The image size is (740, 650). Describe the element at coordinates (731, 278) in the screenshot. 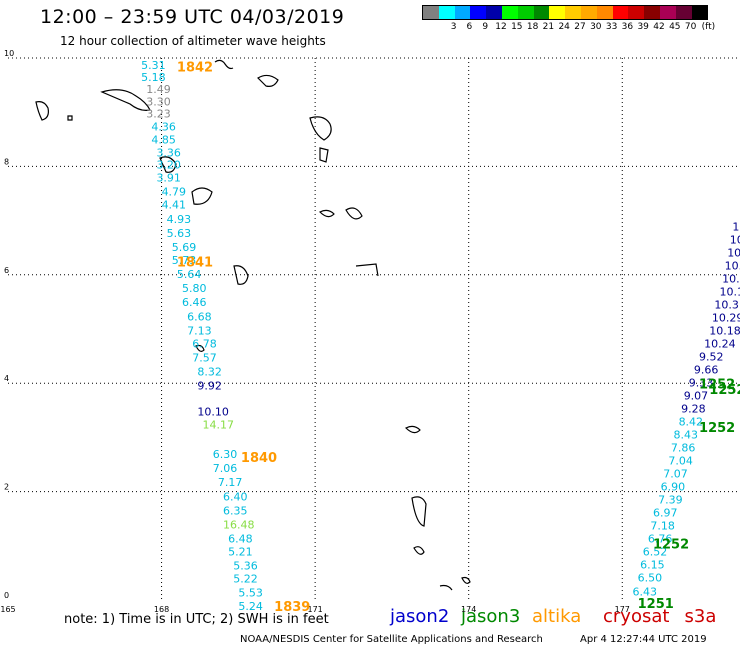

I see `wave-height-label: 10.45` at that location.